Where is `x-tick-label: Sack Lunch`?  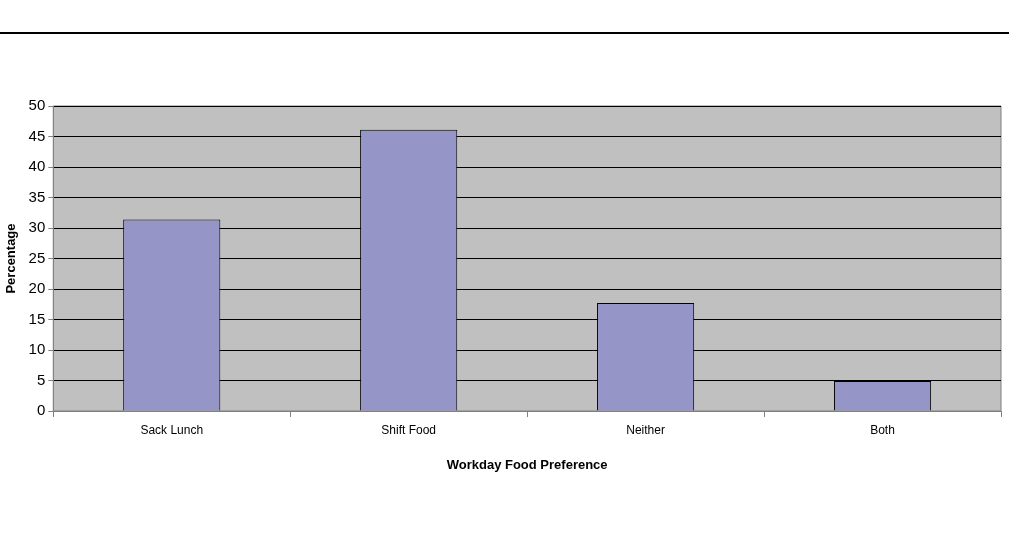
x-tick-label: Sack Lunch is located at coordinates (172, 429).